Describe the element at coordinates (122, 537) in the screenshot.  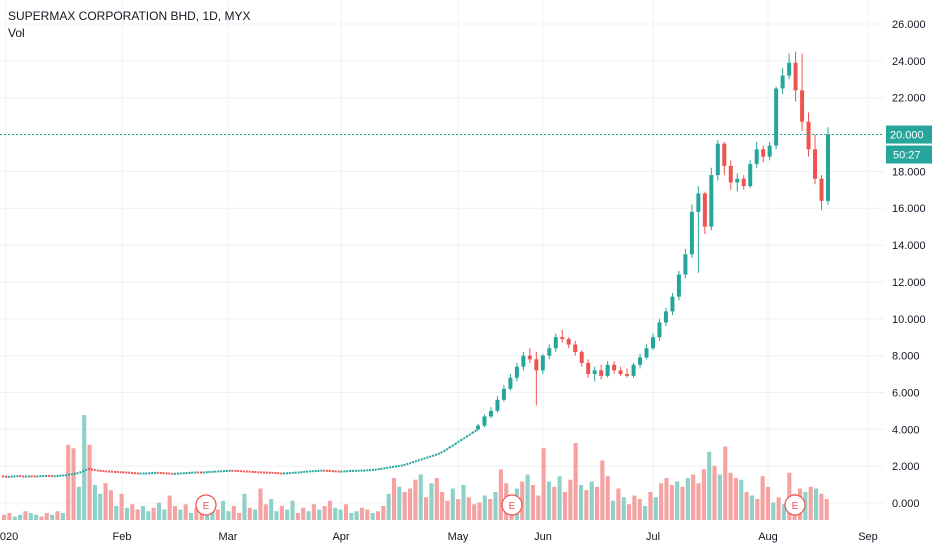
I see `time-tick-label: Feb` at that location.